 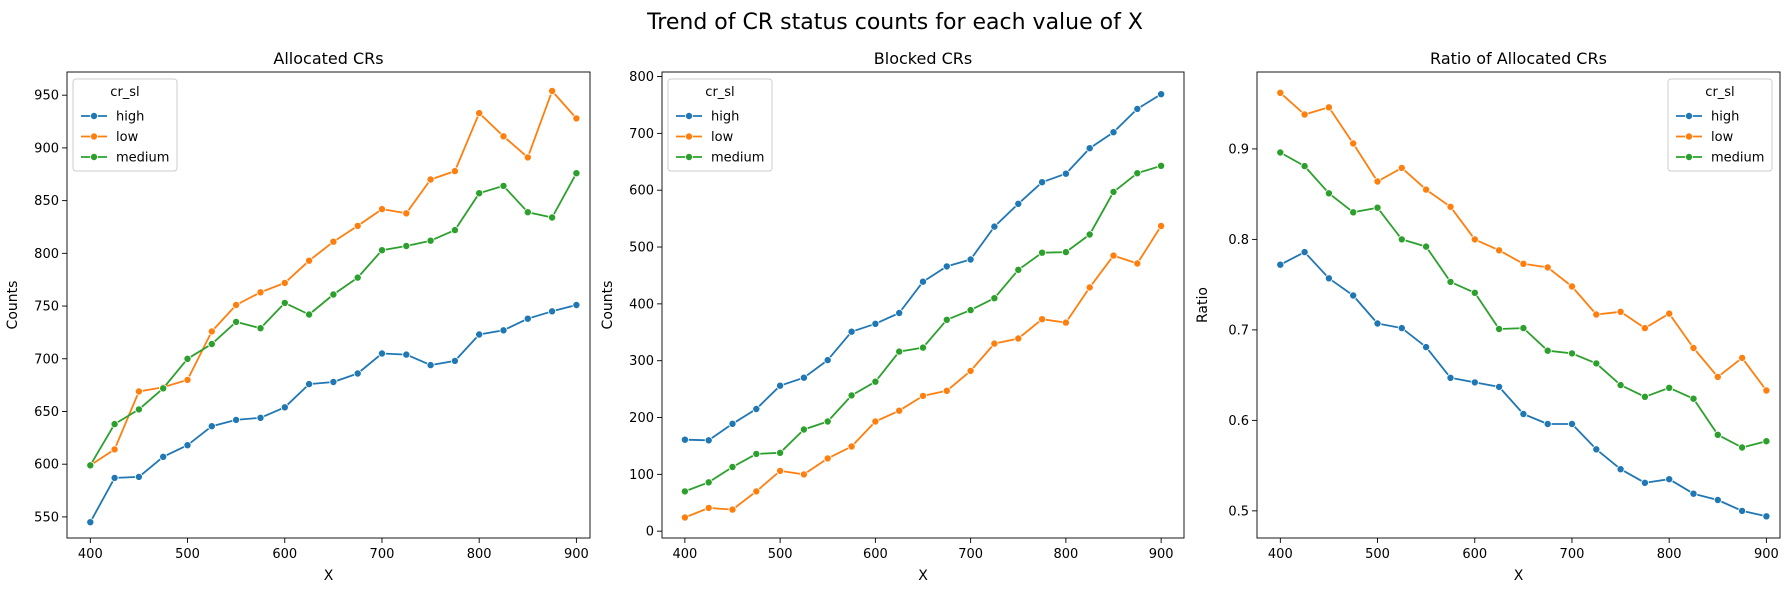 I want to click on legend-entry-high: high, so click(x=1725, y=117).